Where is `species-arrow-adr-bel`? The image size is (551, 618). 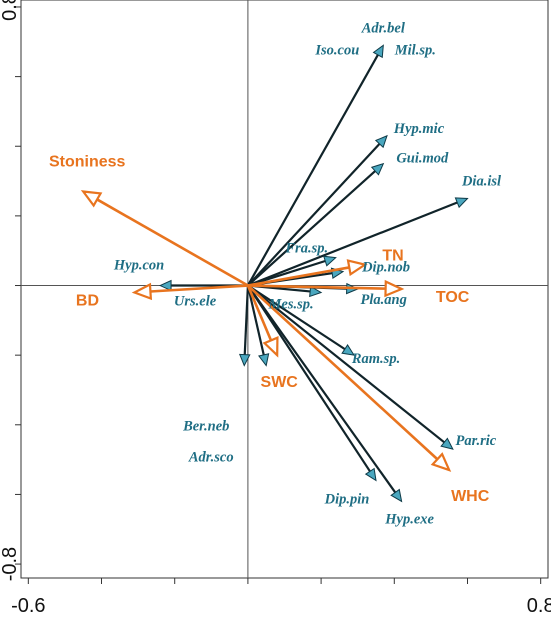 species-arrow-adr-bel is located at coordinates (315, 165).